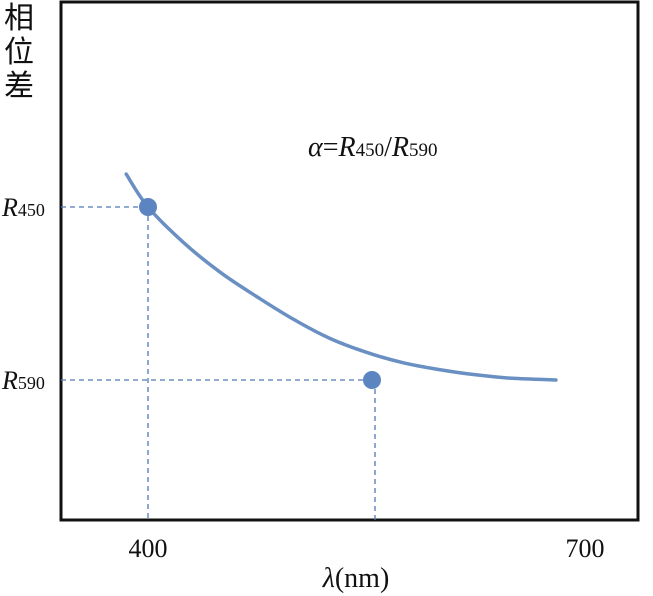 This screenshot has height=596, width=653. I want to click on y-axis-label-char-1: 相, so click(19, 18).